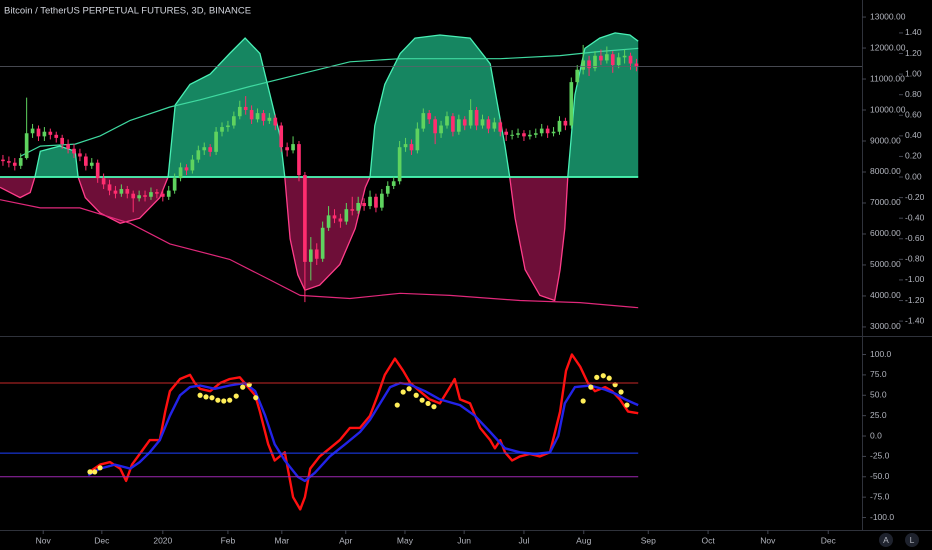 The height and width of the screenshot is (550, 932). I want to click on x-tick-label: Nov, so click(44, 540).